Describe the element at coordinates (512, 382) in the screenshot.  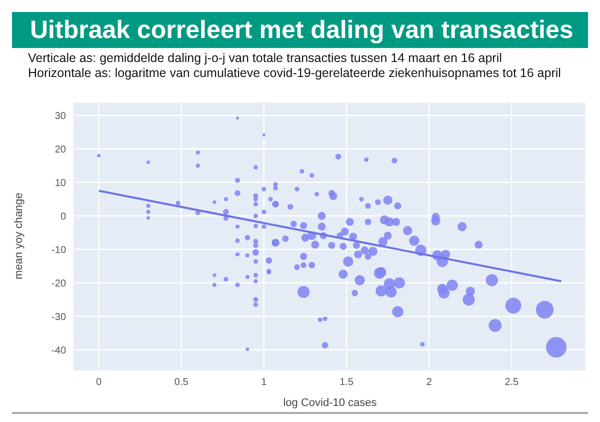
I see `x-tick-label: 2.5` at that location.